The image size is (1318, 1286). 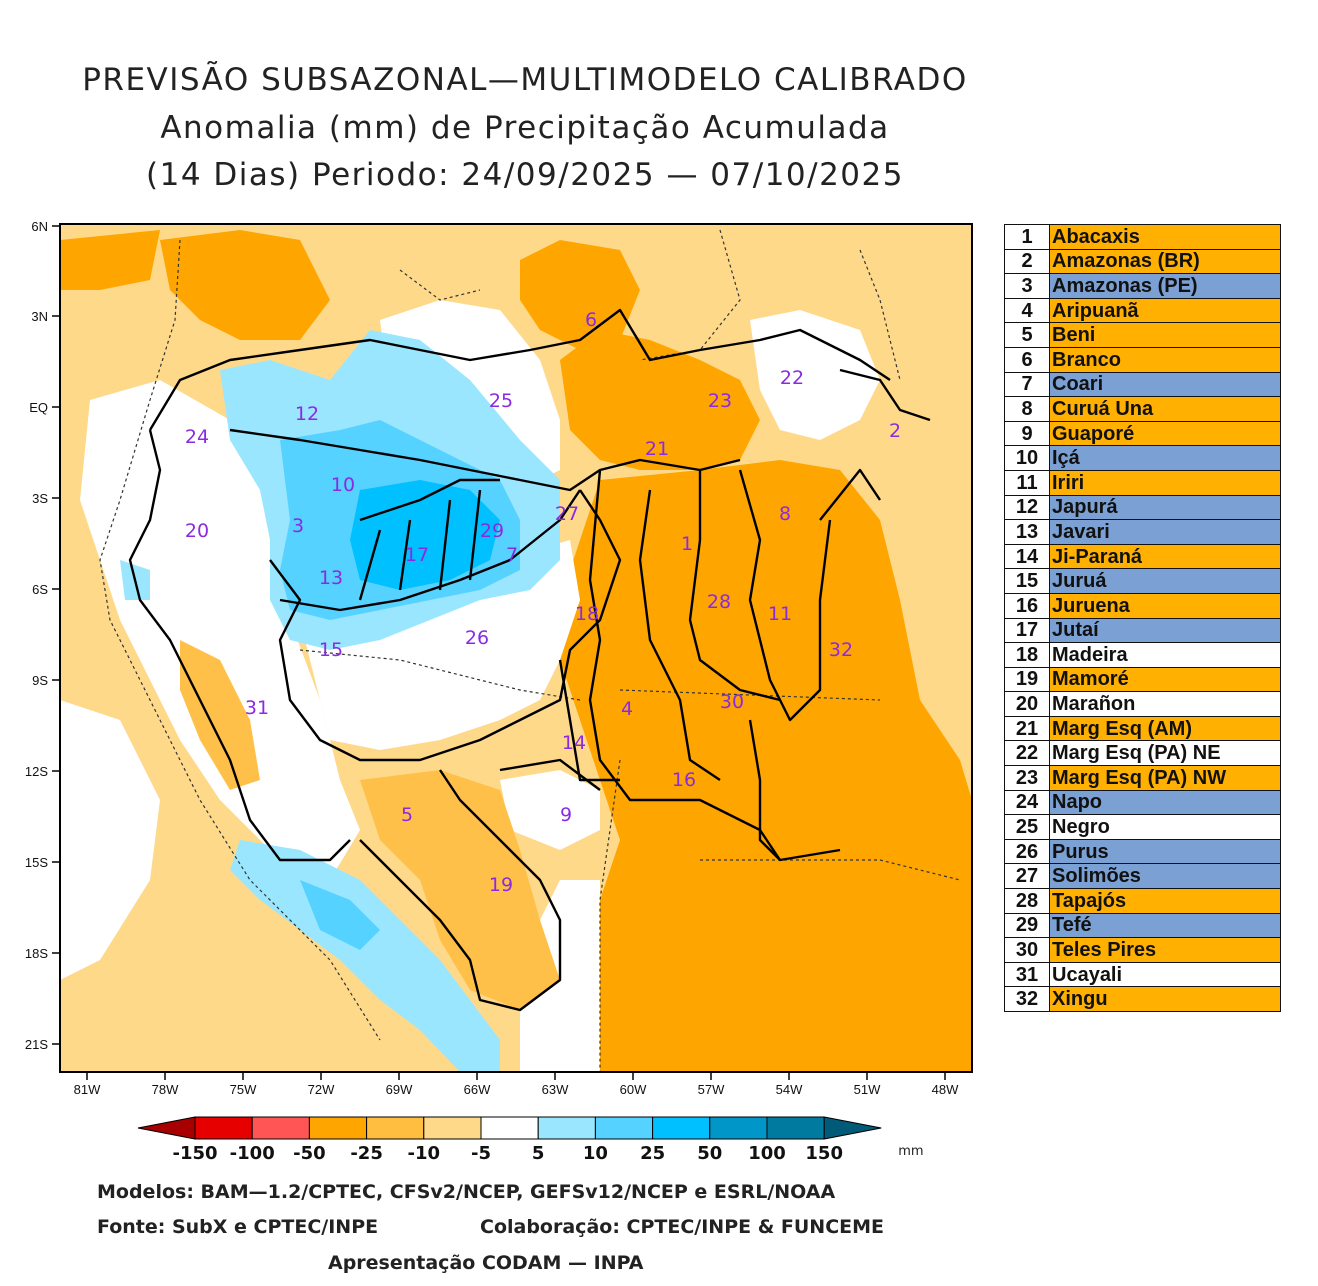 I want to click on legend-row: 15 Juruá, so click(x=1142, y=581).